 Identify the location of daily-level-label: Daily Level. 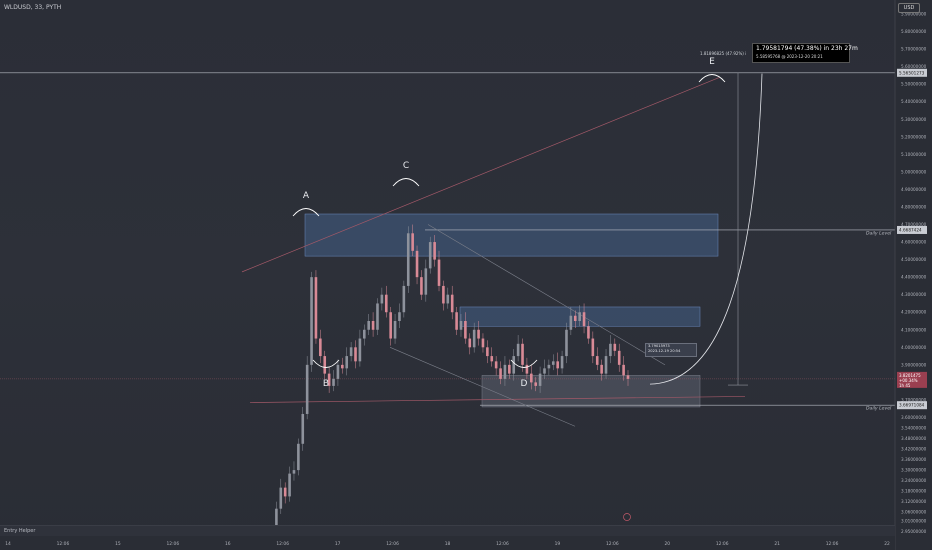
(879, 409).